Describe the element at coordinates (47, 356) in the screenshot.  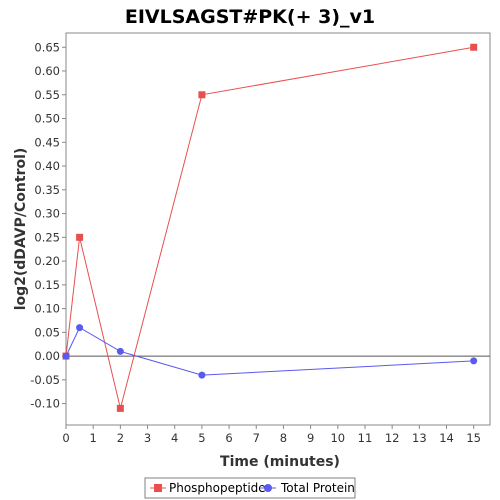
I see `y-tick-label: 0.00` at that location.